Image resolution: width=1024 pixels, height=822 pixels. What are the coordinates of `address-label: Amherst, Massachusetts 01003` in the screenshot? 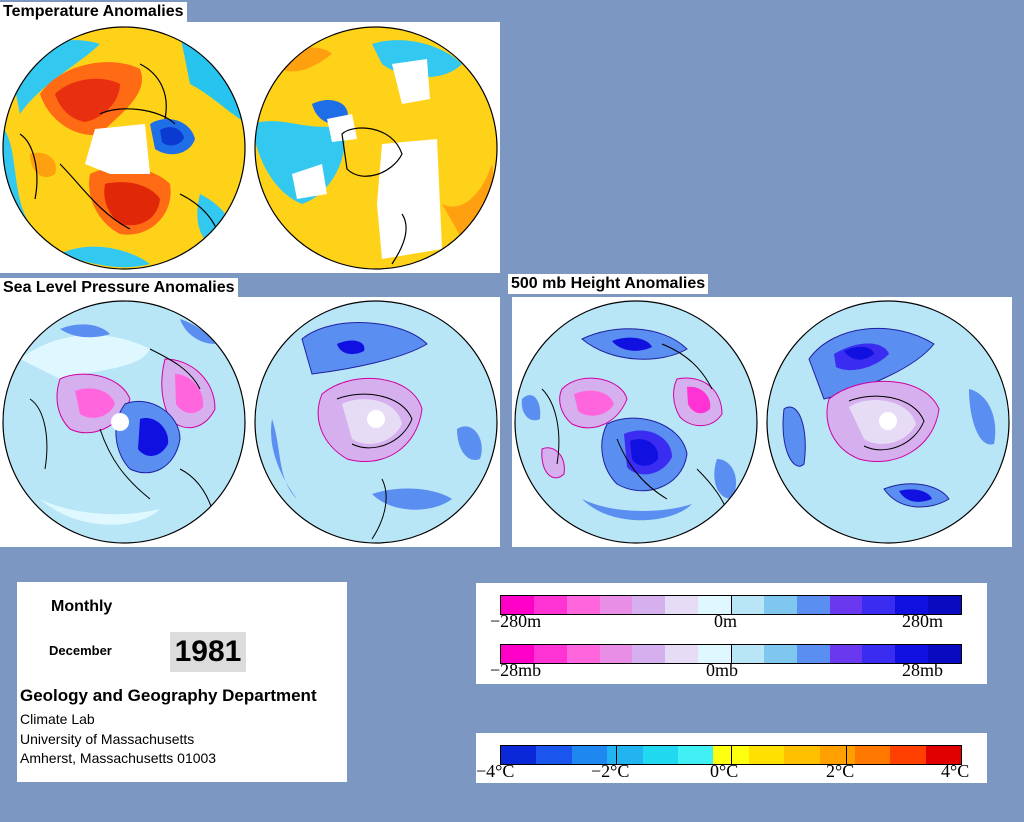 It's located at (118, 758).